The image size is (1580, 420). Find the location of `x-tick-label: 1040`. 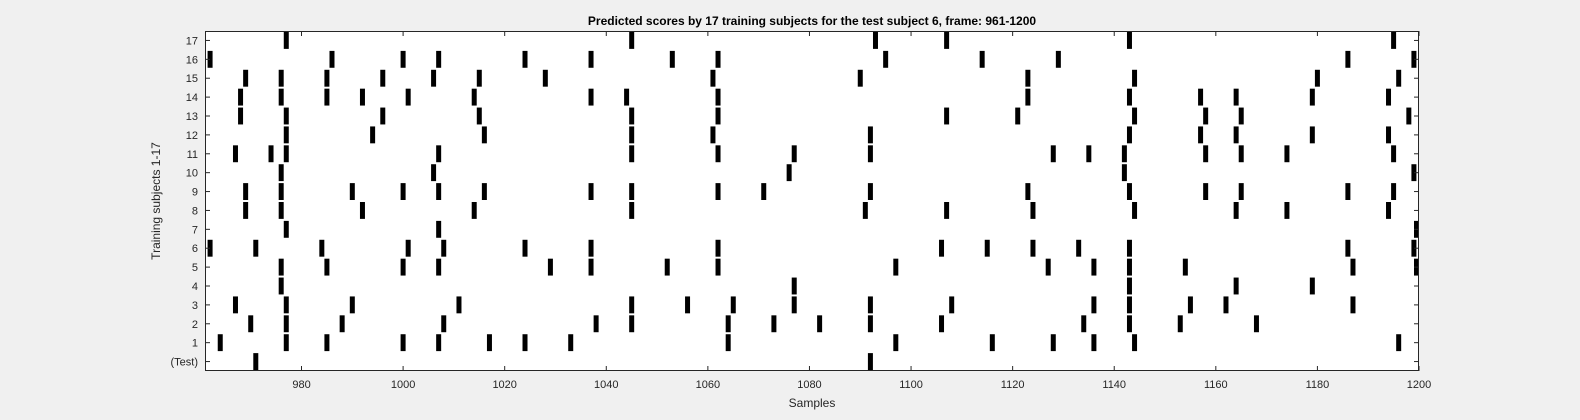

x-tick-label: 1040 is located at coordinates (606, 385).